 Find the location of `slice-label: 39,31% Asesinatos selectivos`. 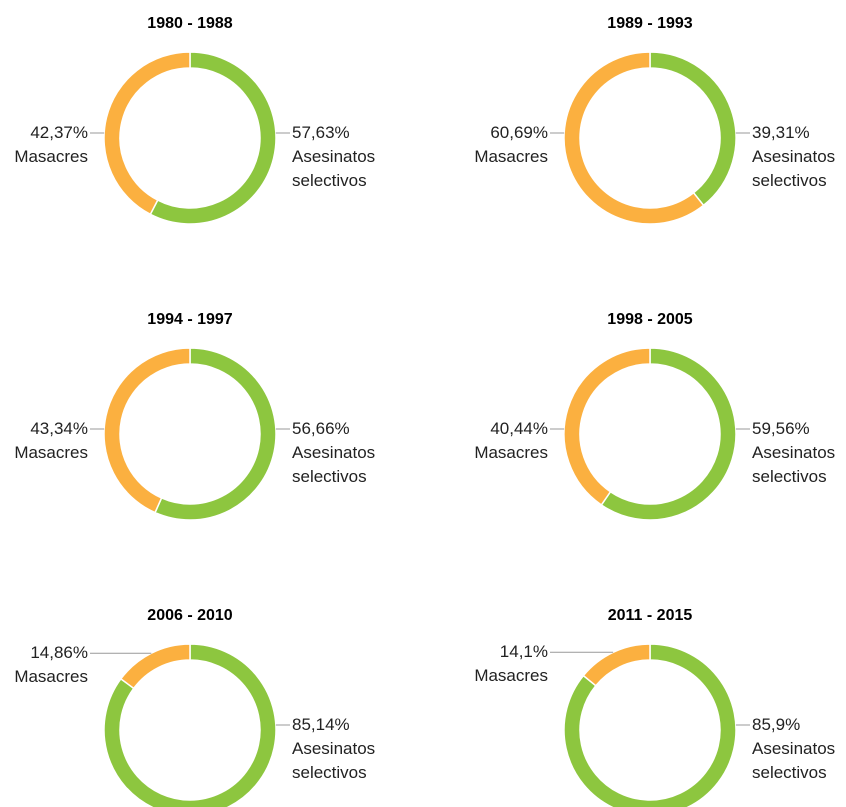

slice-label: 39,31% Asesinatos selectivos is located at coordinates (798, 157).